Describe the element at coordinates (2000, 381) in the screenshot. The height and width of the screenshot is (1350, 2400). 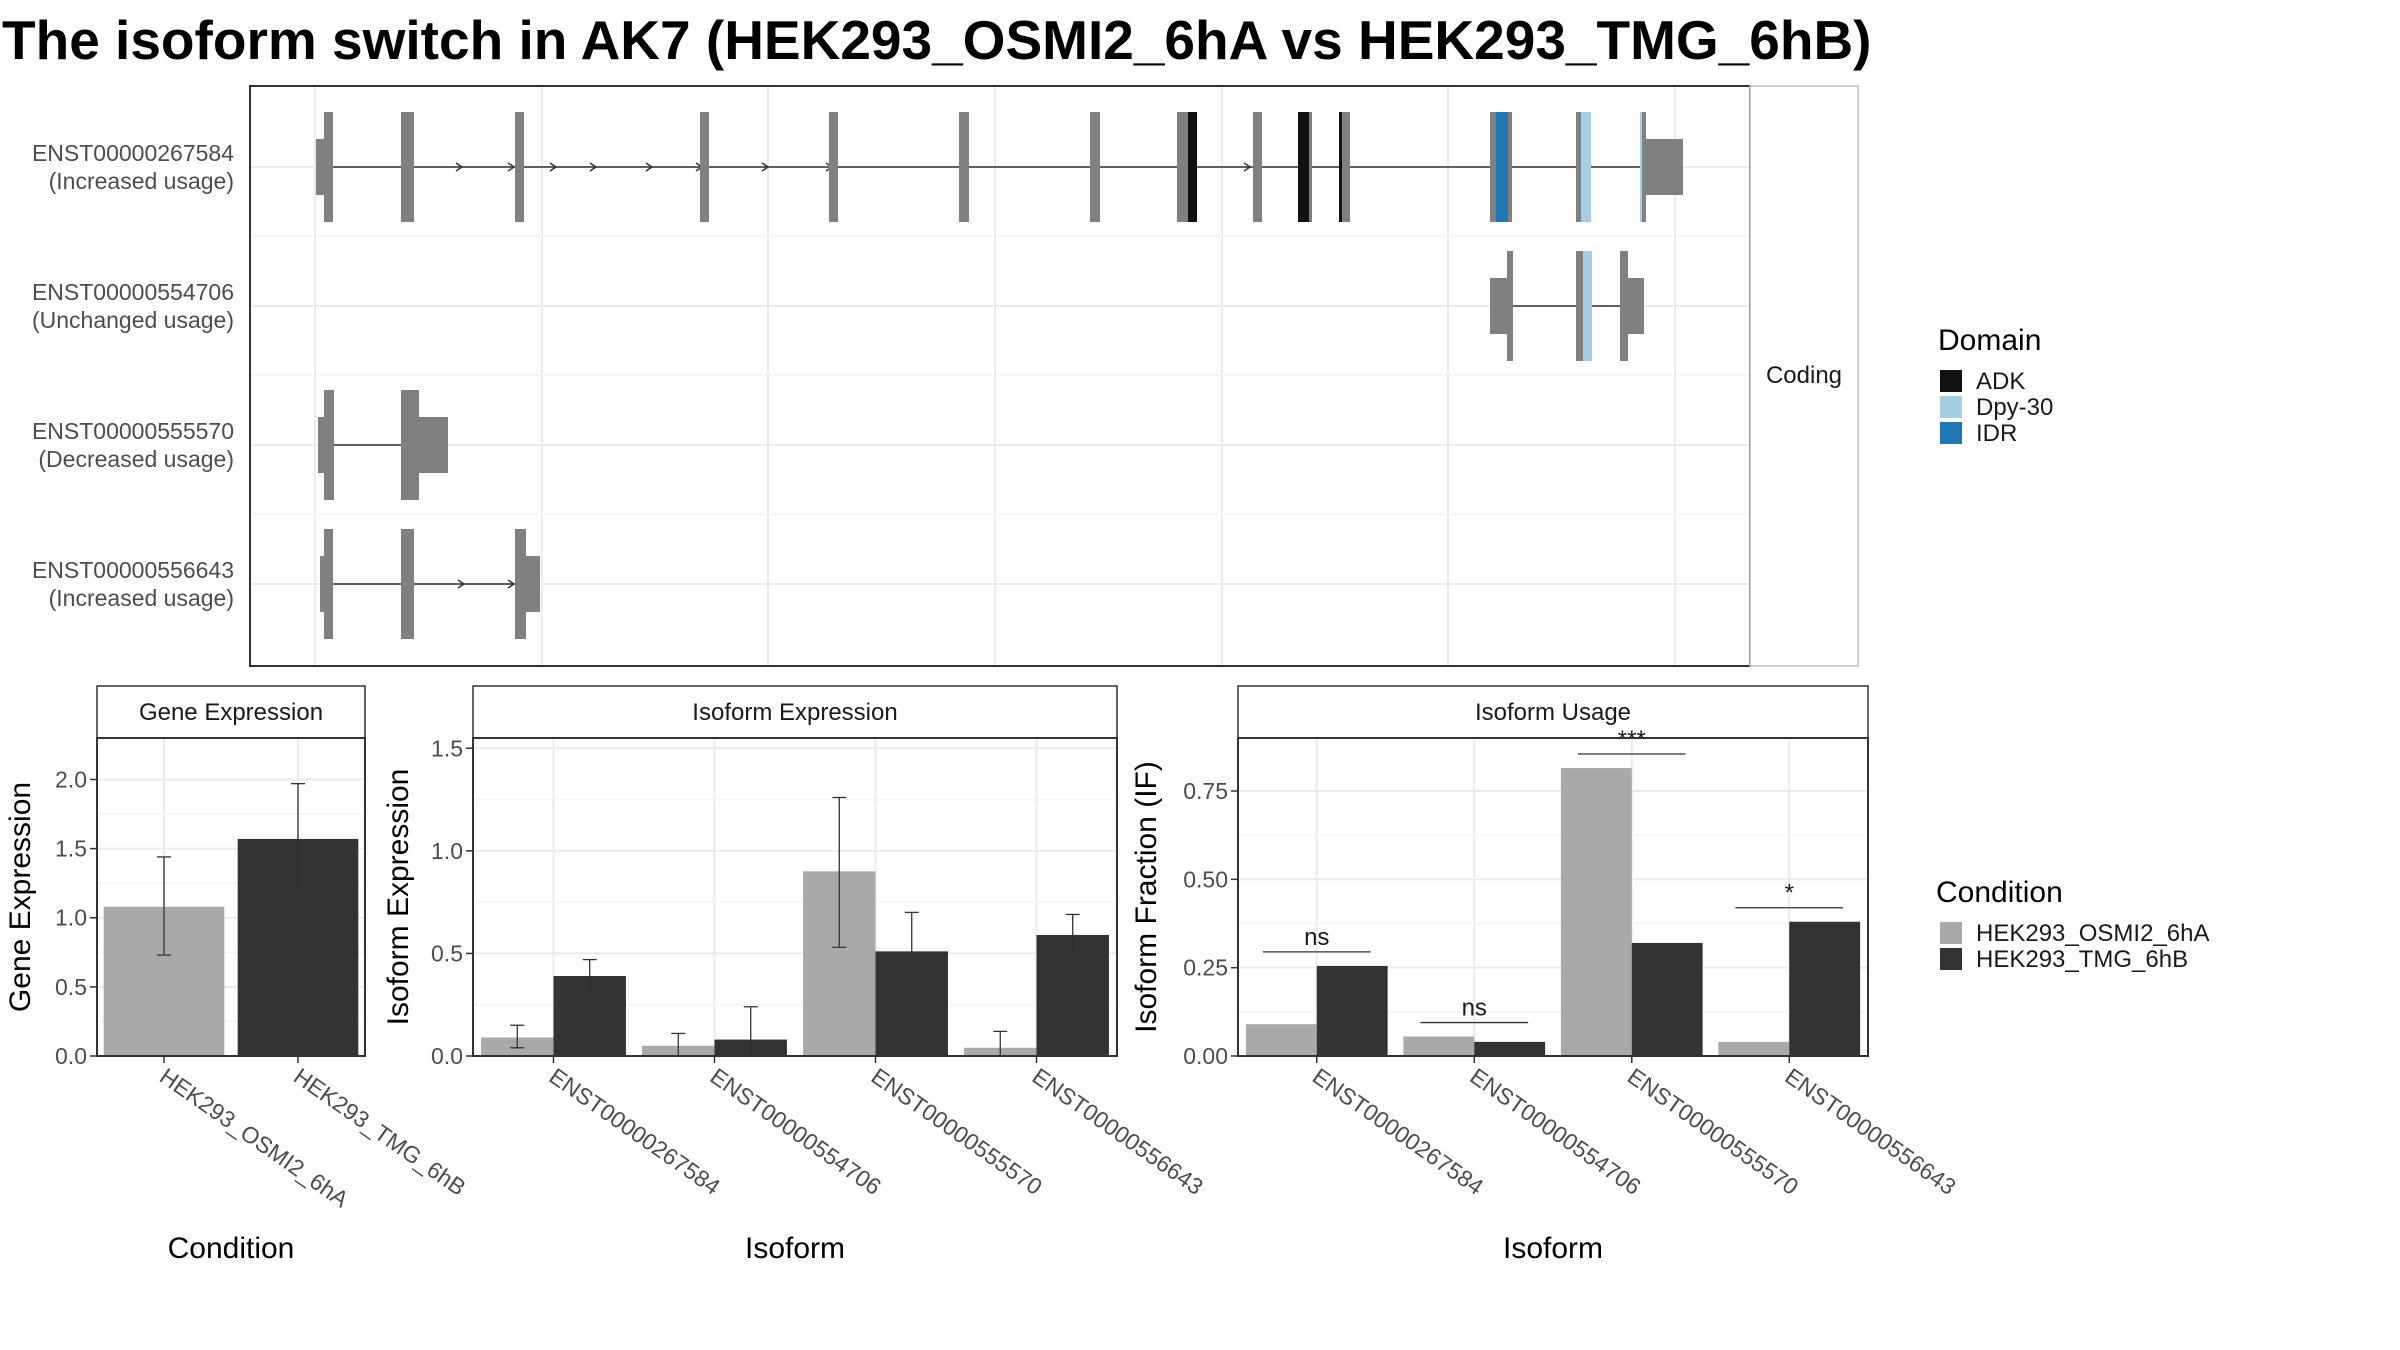
I see `domain-legend-label: ADK` at that location.